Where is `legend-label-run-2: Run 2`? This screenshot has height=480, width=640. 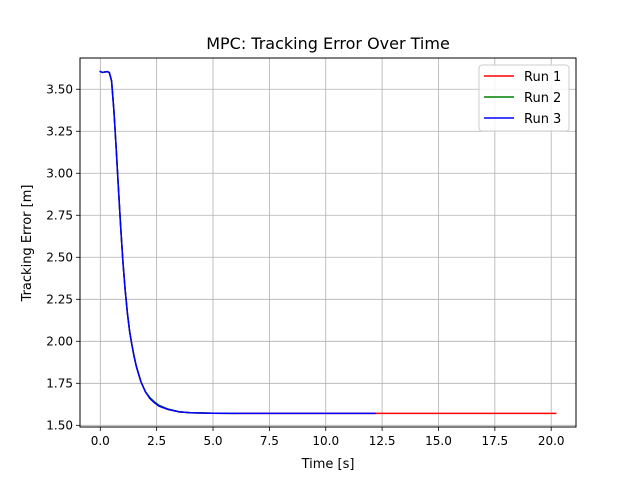 legend-label-run-2: Run 2 is located at coordinates (542, 98).